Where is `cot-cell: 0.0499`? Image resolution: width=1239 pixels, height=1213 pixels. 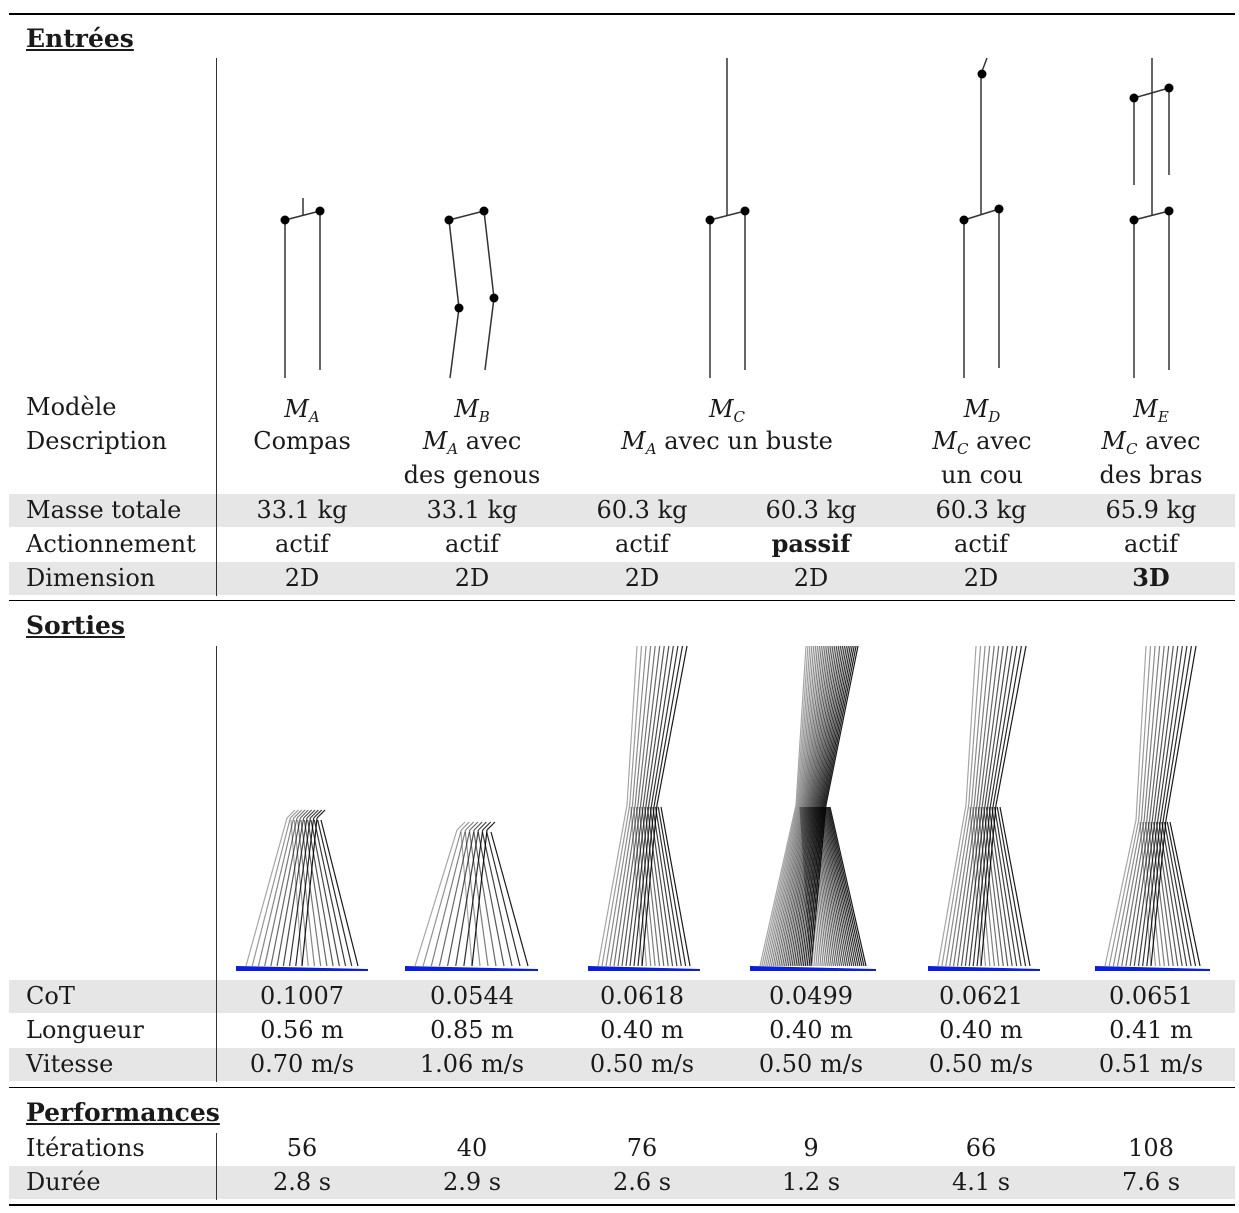 cot-cell: 0.0499 is located at coordinates (811, 996).